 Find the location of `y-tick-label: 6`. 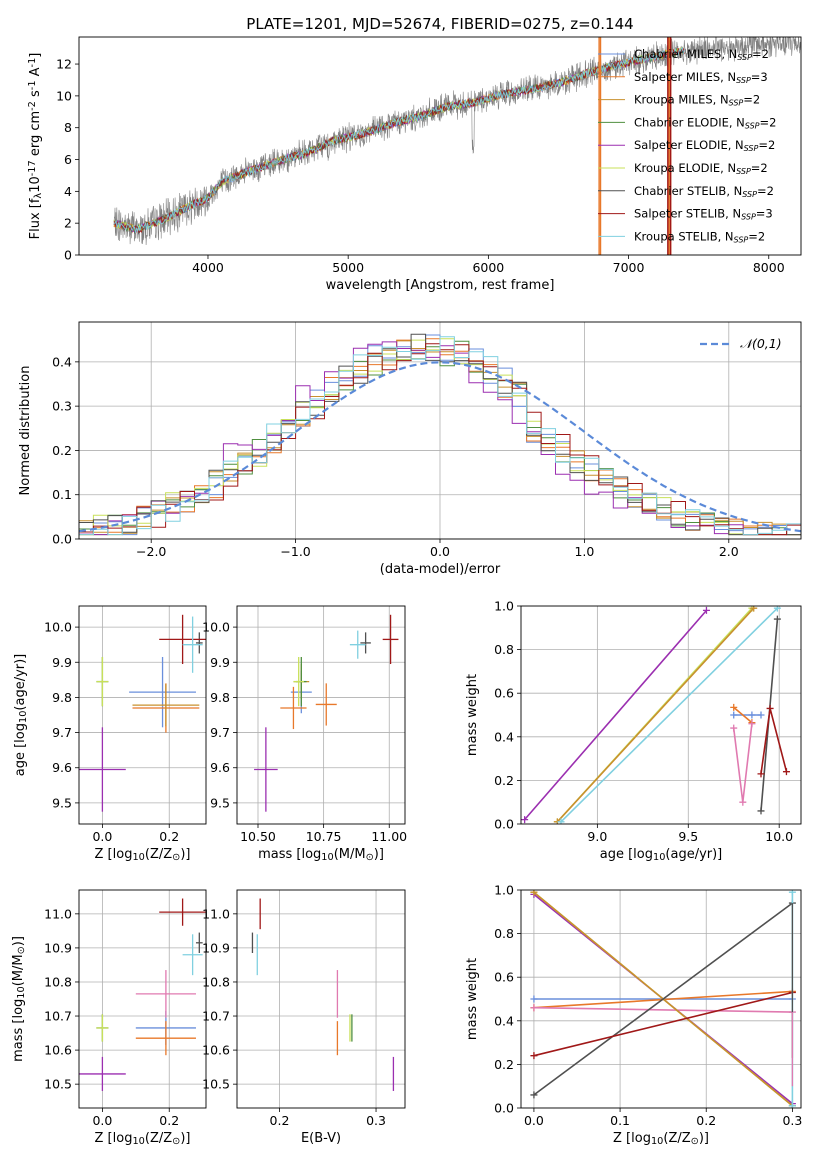

y-tick-label: 6 is located at coordinates (68, 159).